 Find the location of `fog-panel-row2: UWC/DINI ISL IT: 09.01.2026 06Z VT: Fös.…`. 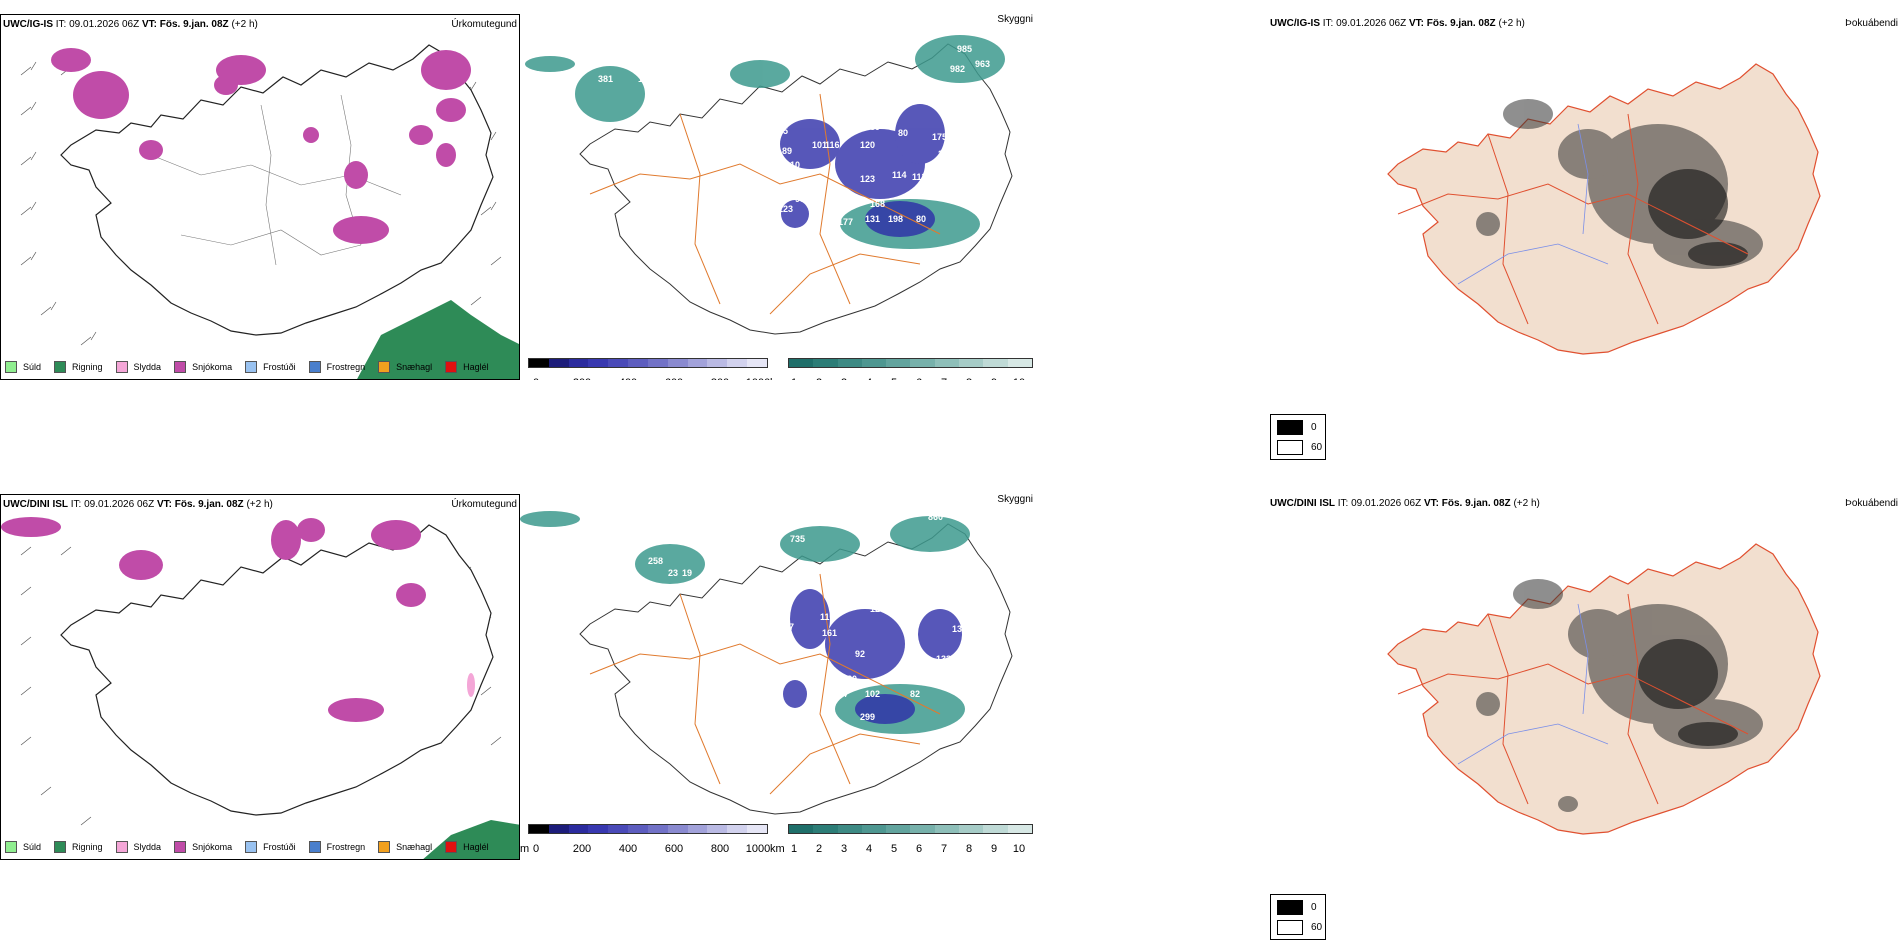

fog-panel-row2: UWC/DINI ISL IT: 09.01.2026 06Z VT: Fös.… is located at coordinates (1584, 677).